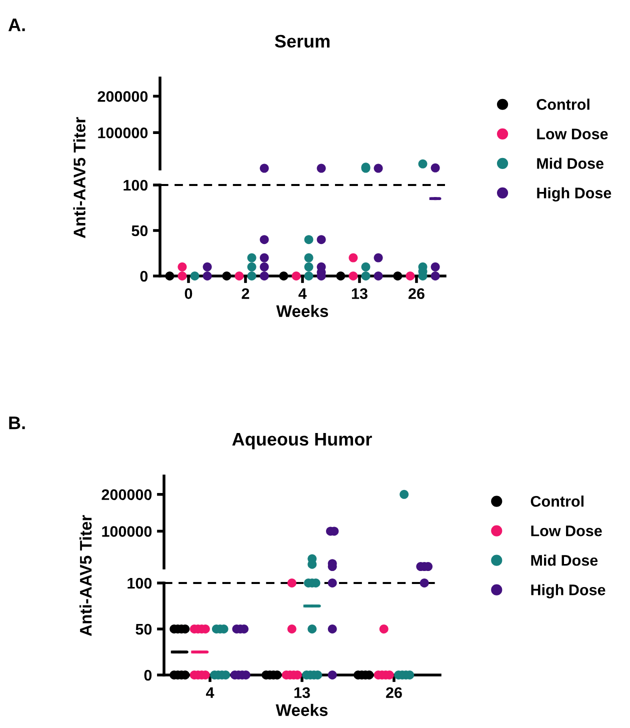 The width and height of the screenshot is (630, 728). Describe the element at coordinates (17, 423) in the screenshot. I see `text: B.` at that location.